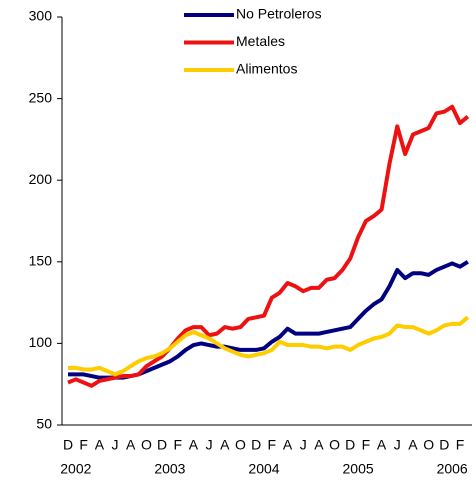 Image resolution: width=476 pixels, height=483 pixels. I want to click on legend-label: No Petroleros, so click(279, 14).